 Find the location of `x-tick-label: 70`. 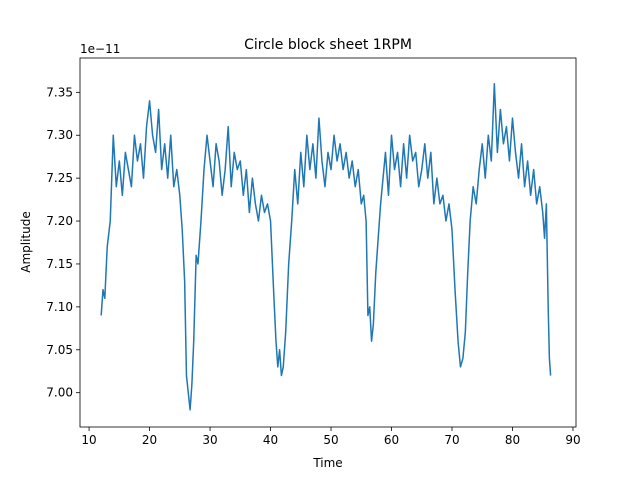

x-tick-label: 70 is located at coordinates (451, 440).